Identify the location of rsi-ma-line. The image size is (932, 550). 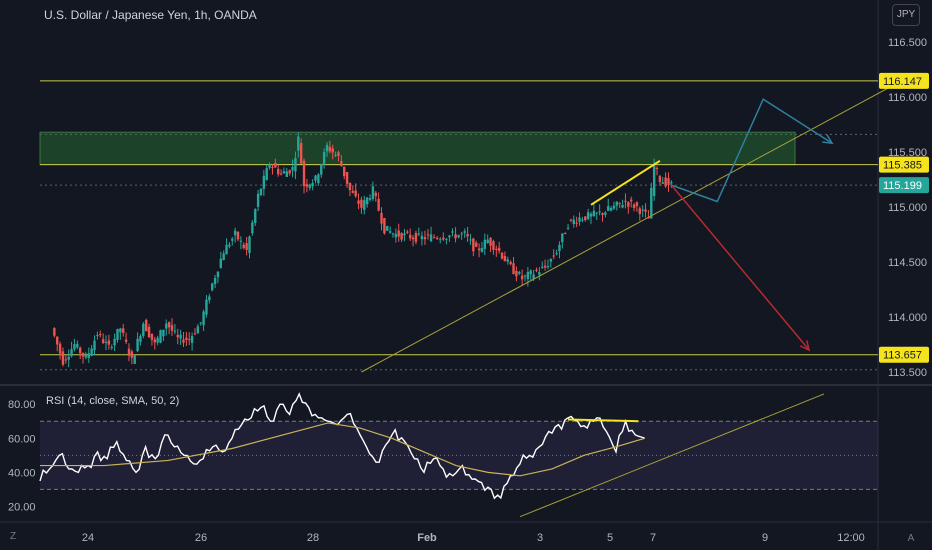
(342, 449).